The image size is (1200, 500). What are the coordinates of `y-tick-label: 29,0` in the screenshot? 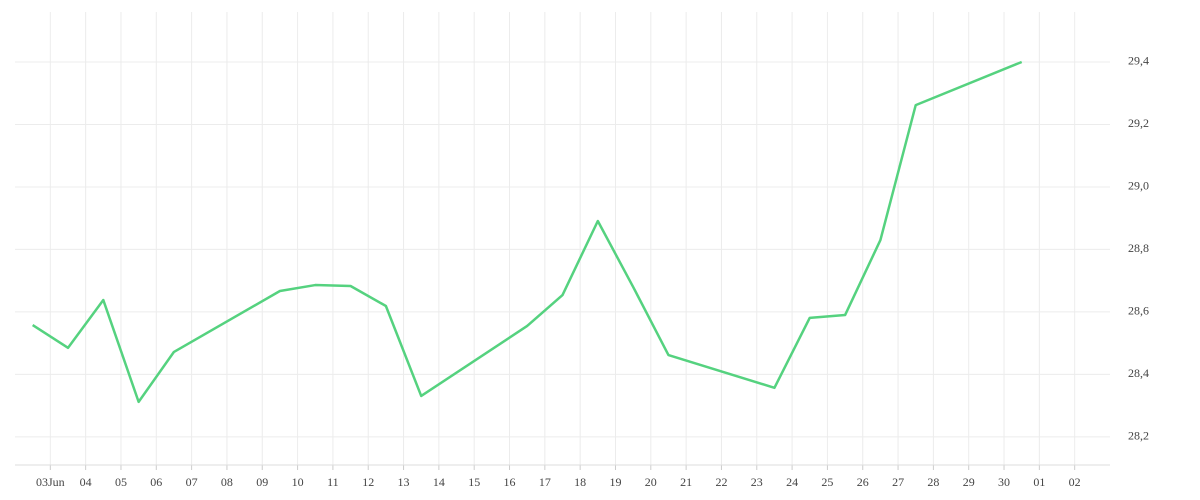 It's located at (1138, 186).